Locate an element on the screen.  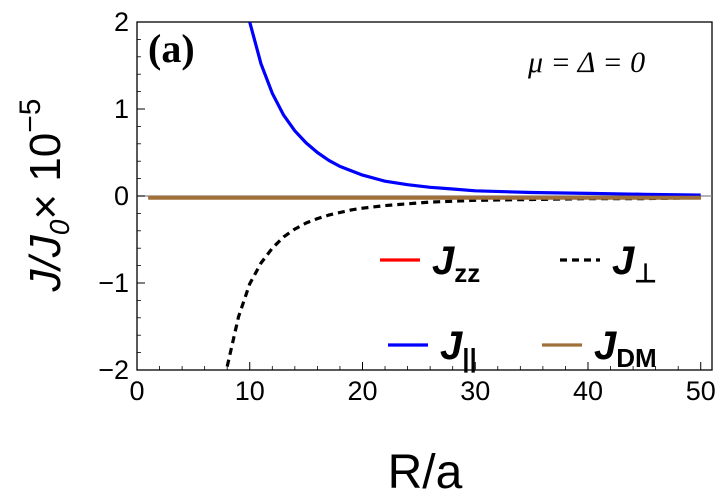
x-tick-label: 40 is located at coordinates (588, 391).